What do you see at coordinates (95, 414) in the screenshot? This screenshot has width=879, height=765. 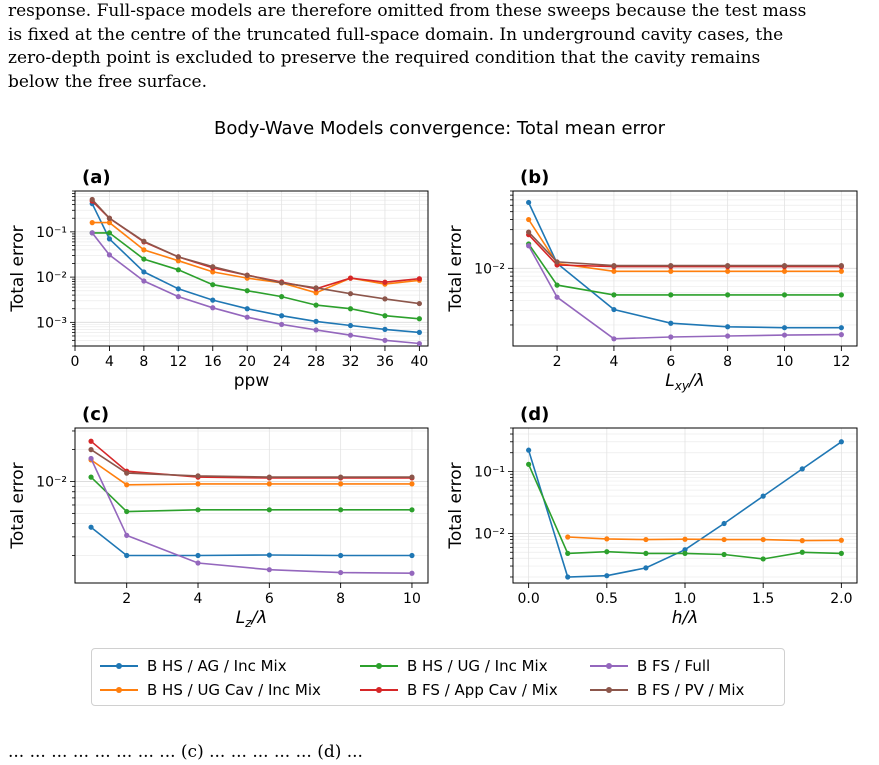 I see `panel-label: (c)` at bounding box center [95, 414].